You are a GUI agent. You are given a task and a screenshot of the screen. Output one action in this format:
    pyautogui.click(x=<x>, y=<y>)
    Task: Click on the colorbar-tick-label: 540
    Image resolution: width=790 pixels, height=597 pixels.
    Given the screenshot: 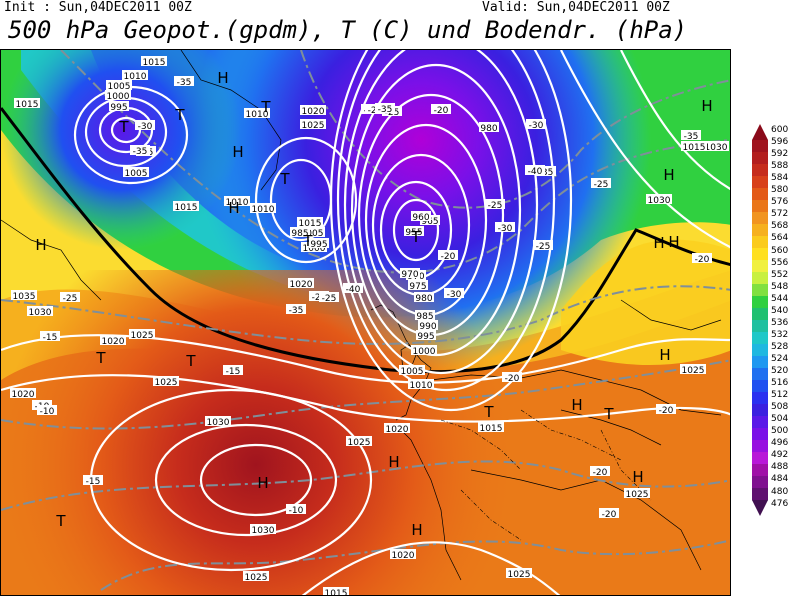 What is the action you would take?
    pyautogui.click(x=780, y=310)
    